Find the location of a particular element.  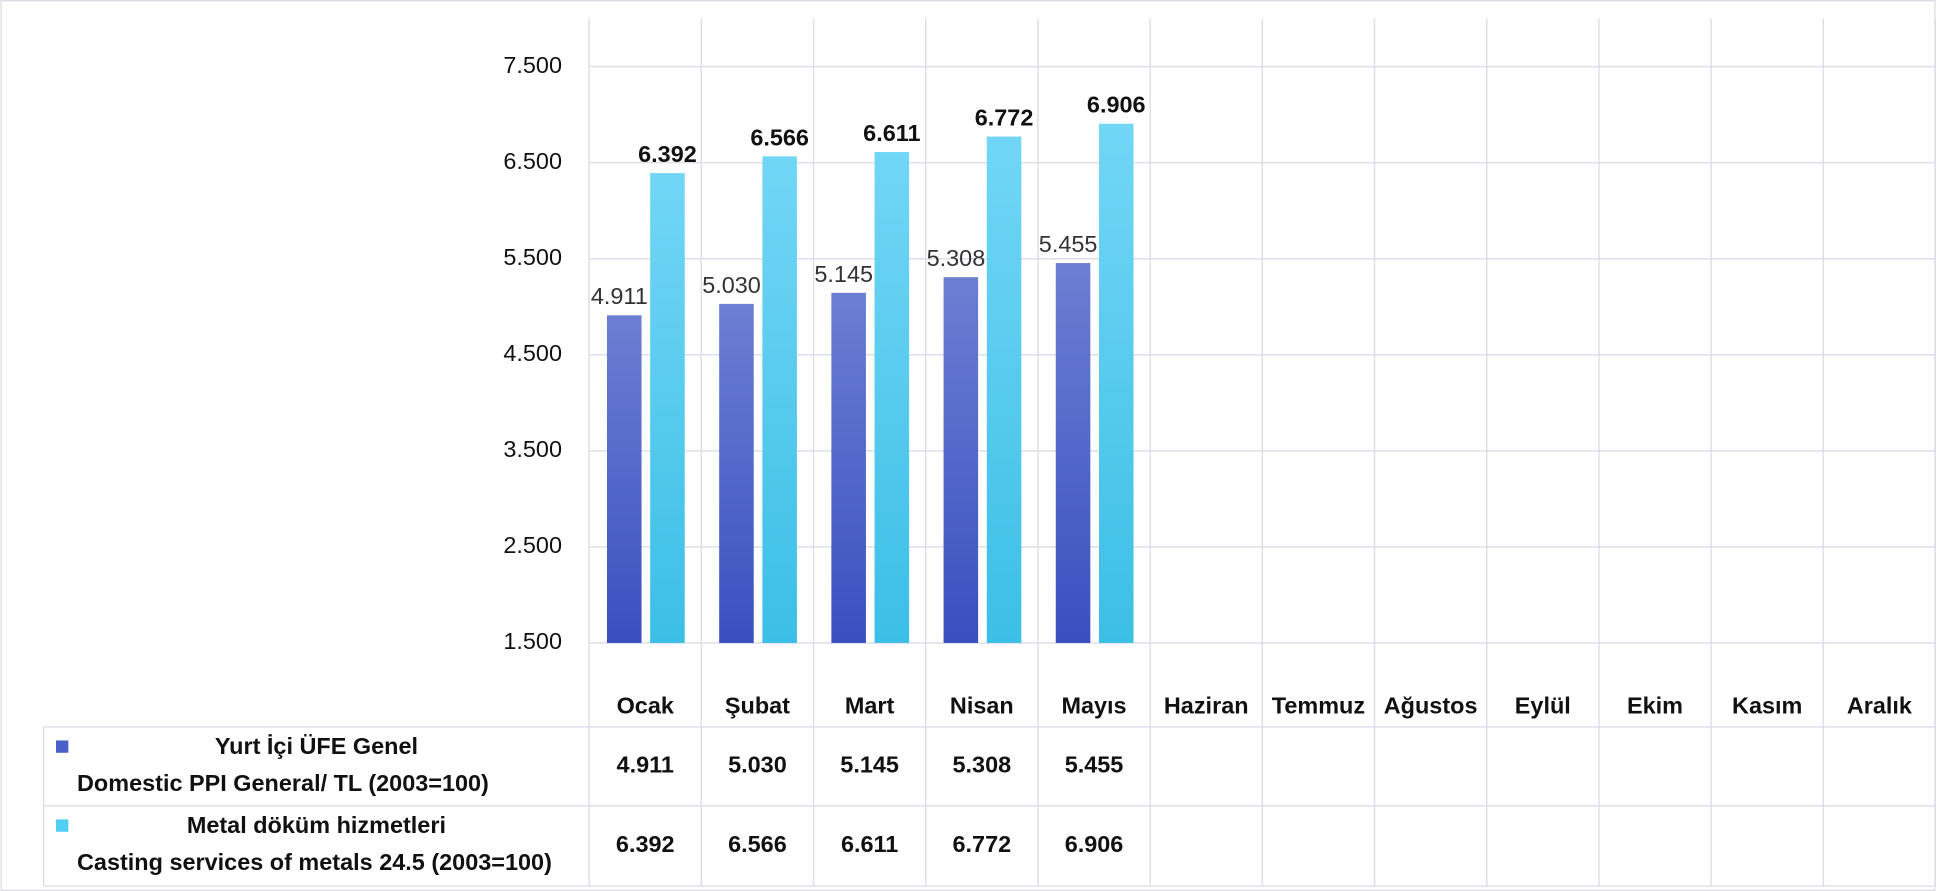

x-tick-label: Ekim is located at coordinates (1655, 705).